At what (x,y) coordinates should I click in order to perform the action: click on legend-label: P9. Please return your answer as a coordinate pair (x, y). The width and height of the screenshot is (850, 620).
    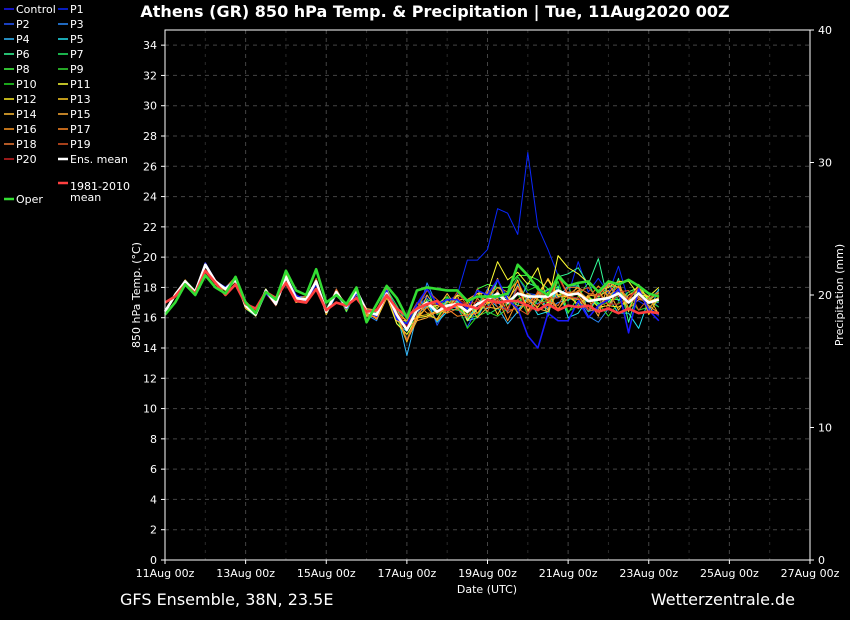
    Looking at the image, I should click on (77, 69).